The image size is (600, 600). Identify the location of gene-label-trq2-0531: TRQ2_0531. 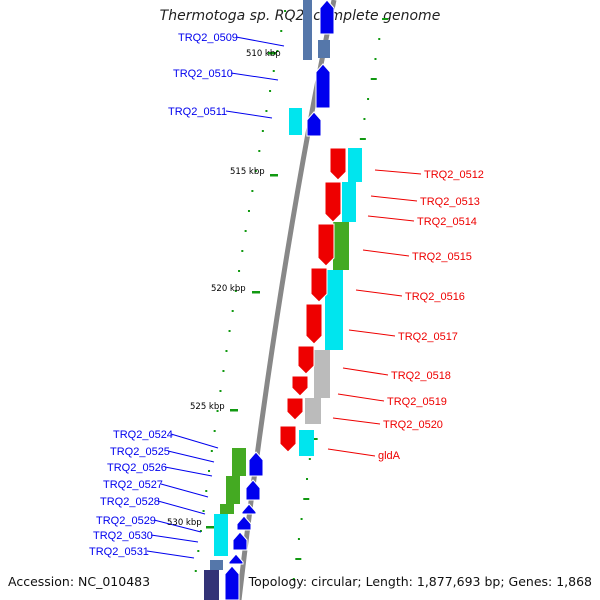
(119, 552).